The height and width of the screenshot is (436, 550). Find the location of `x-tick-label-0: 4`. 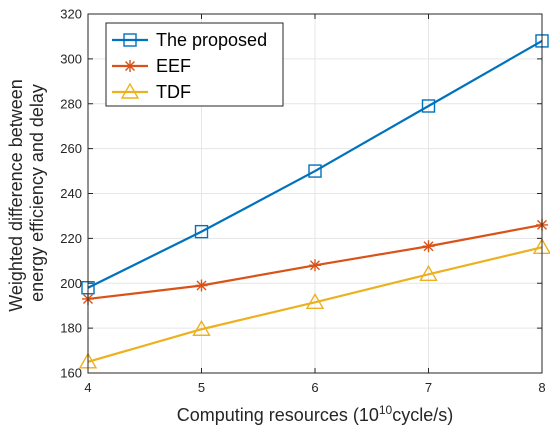

x-tick-label-0: 4 is located at coordinates (87, 387).